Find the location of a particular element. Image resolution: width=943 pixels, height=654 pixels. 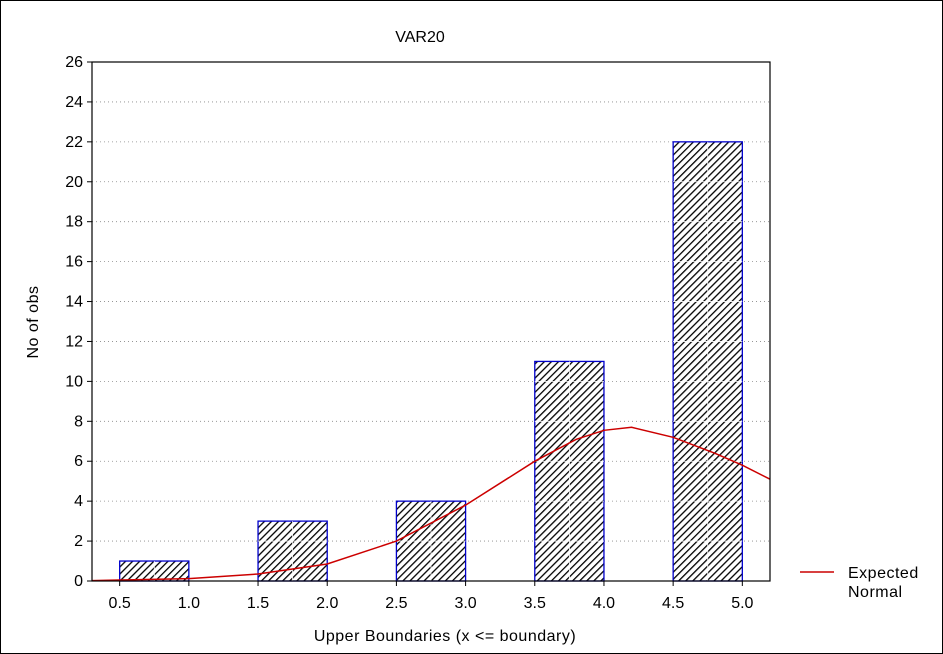

y-tick-label: 26 is located at coordinates (74, 62).